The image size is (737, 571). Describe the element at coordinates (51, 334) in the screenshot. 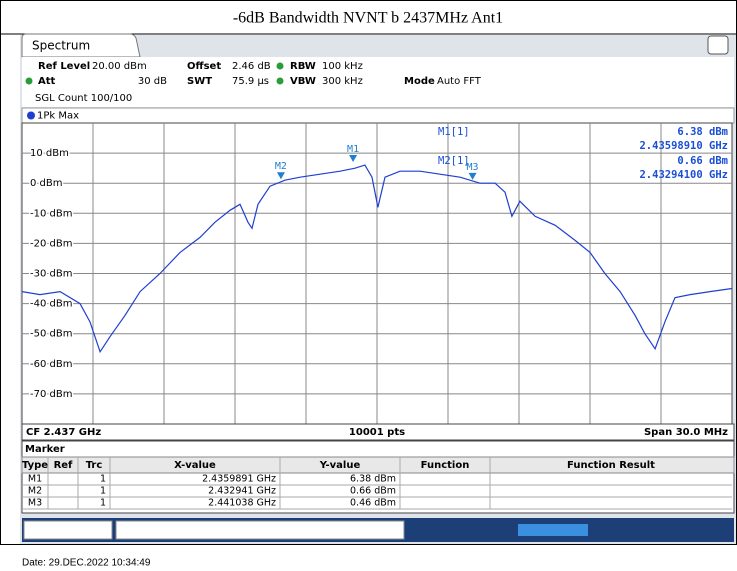

I see `y-tick-label: -50 dBm` at that location.